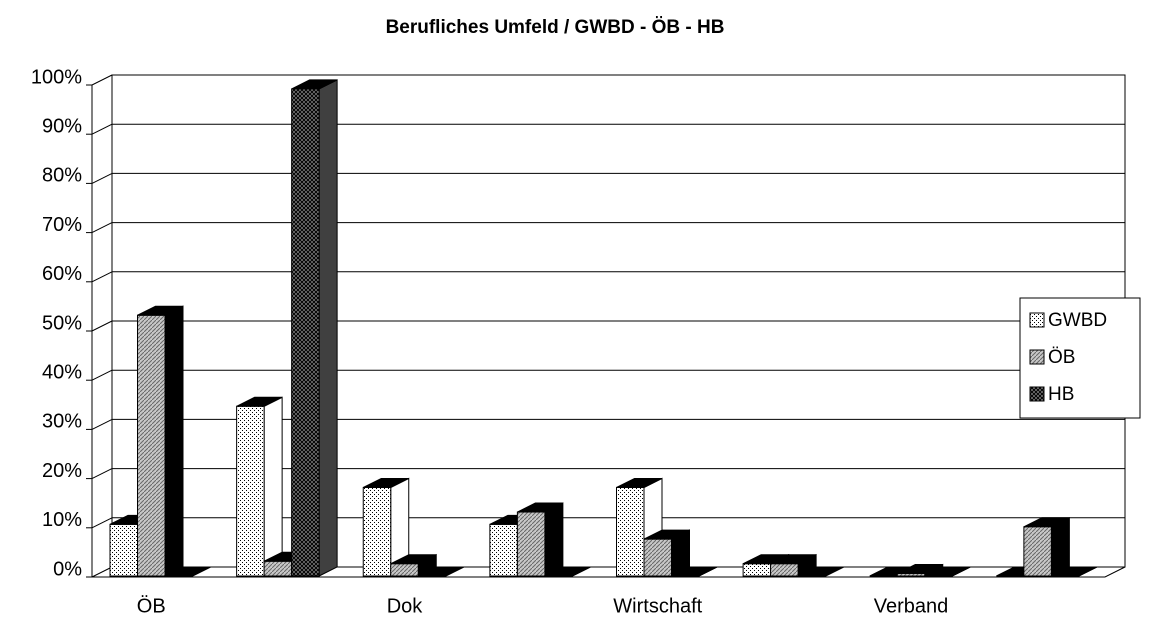 This screenshot has height=619, width=1149. What do you see at coordinates (151, 606) in the screenshot?
I see `x-tick-label: ÖB` at bounding box center [151, 606].